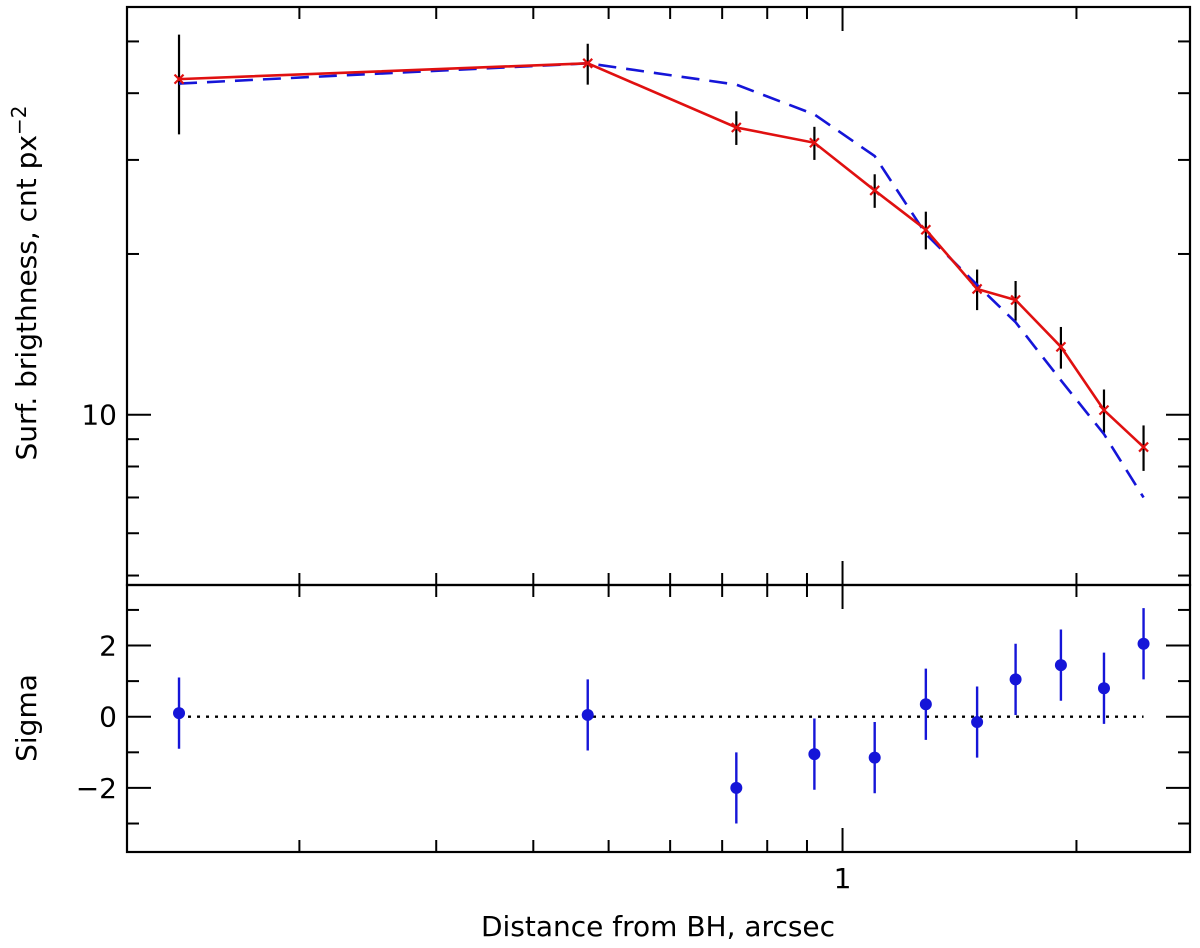 This screenshot has width=1200, height=948. I want to click on bottom-y-tick-label: −2, so click(96, 788).